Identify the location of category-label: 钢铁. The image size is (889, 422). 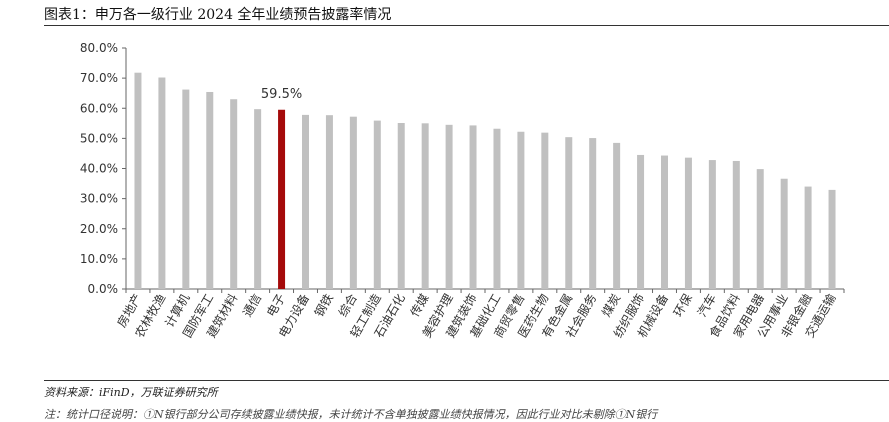
(324, 306).